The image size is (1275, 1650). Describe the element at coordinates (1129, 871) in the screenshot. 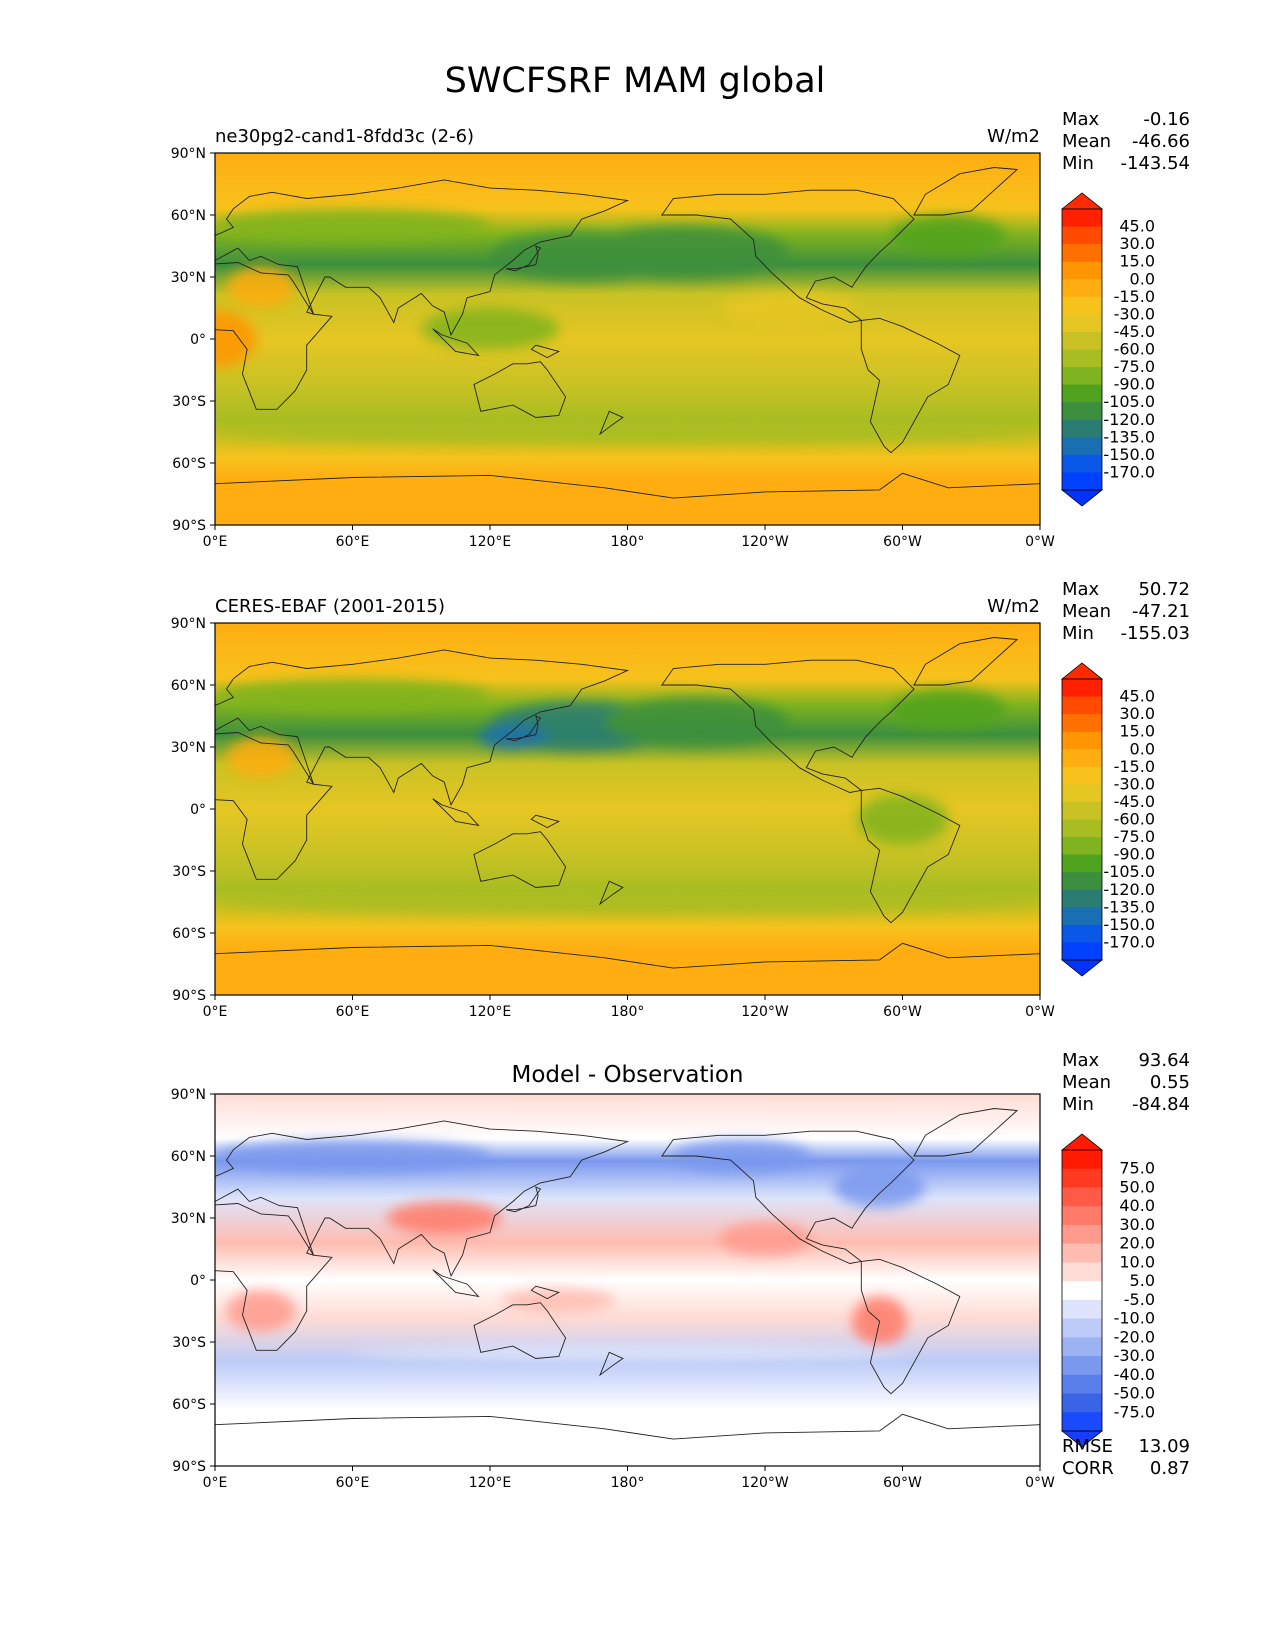

I see `colorbar-tick-label: -105.0` at that location.